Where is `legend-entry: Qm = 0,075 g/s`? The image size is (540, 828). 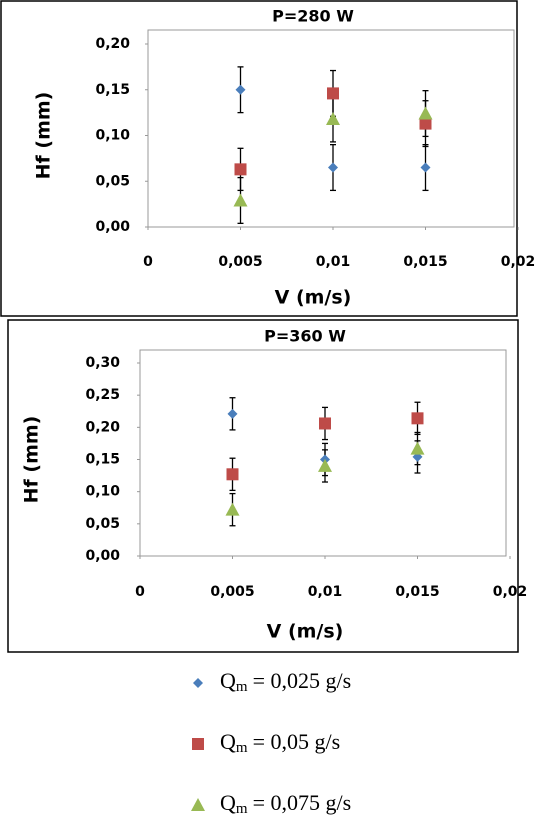
legend-entry: Qm = 0,075 g/s is located at coordinates (285, 803).